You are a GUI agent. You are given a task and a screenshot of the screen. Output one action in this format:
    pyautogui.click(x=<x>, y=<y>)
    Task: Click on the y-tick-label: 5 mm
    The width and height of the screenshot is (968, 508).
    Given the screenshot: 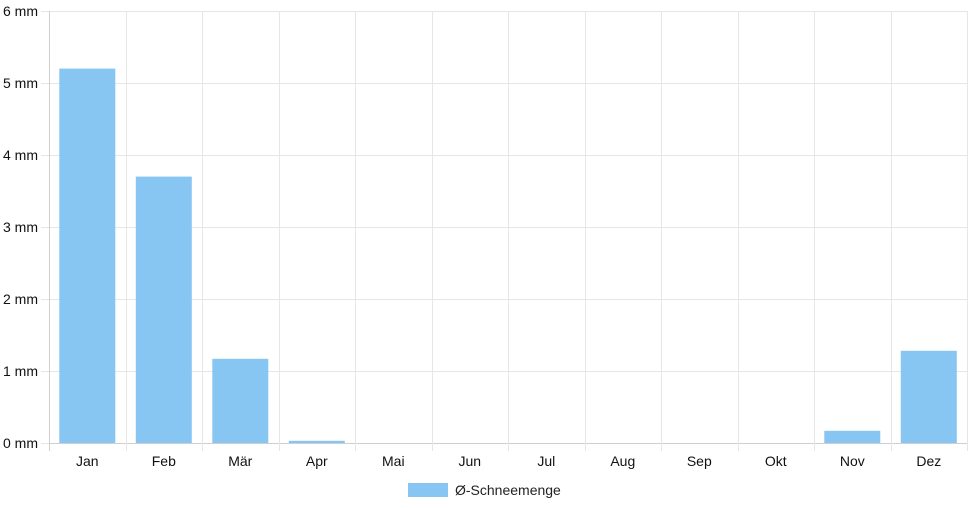 What is the action you would take?
    pyautogui.click(x=20, y=83)
    